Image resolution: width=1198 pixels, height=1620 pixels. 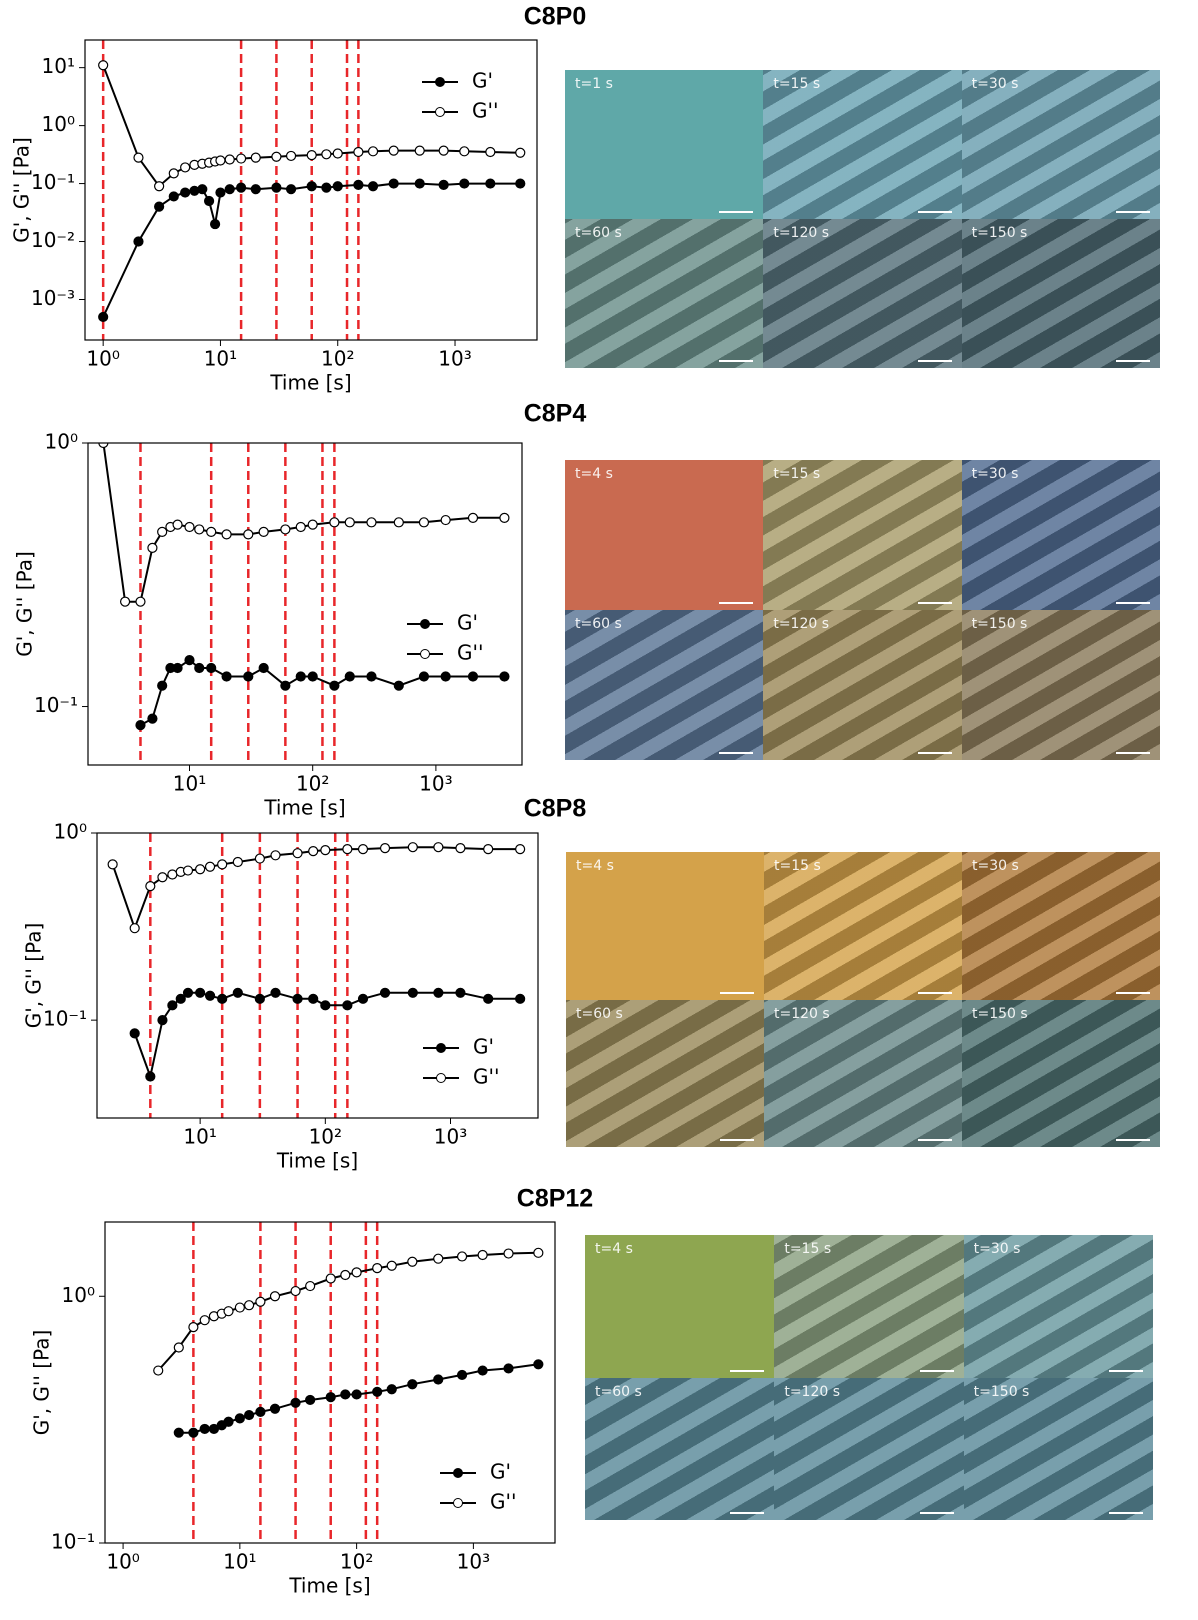 I want to click on y-tick-label: 10¹, so click(x=58, y=66).